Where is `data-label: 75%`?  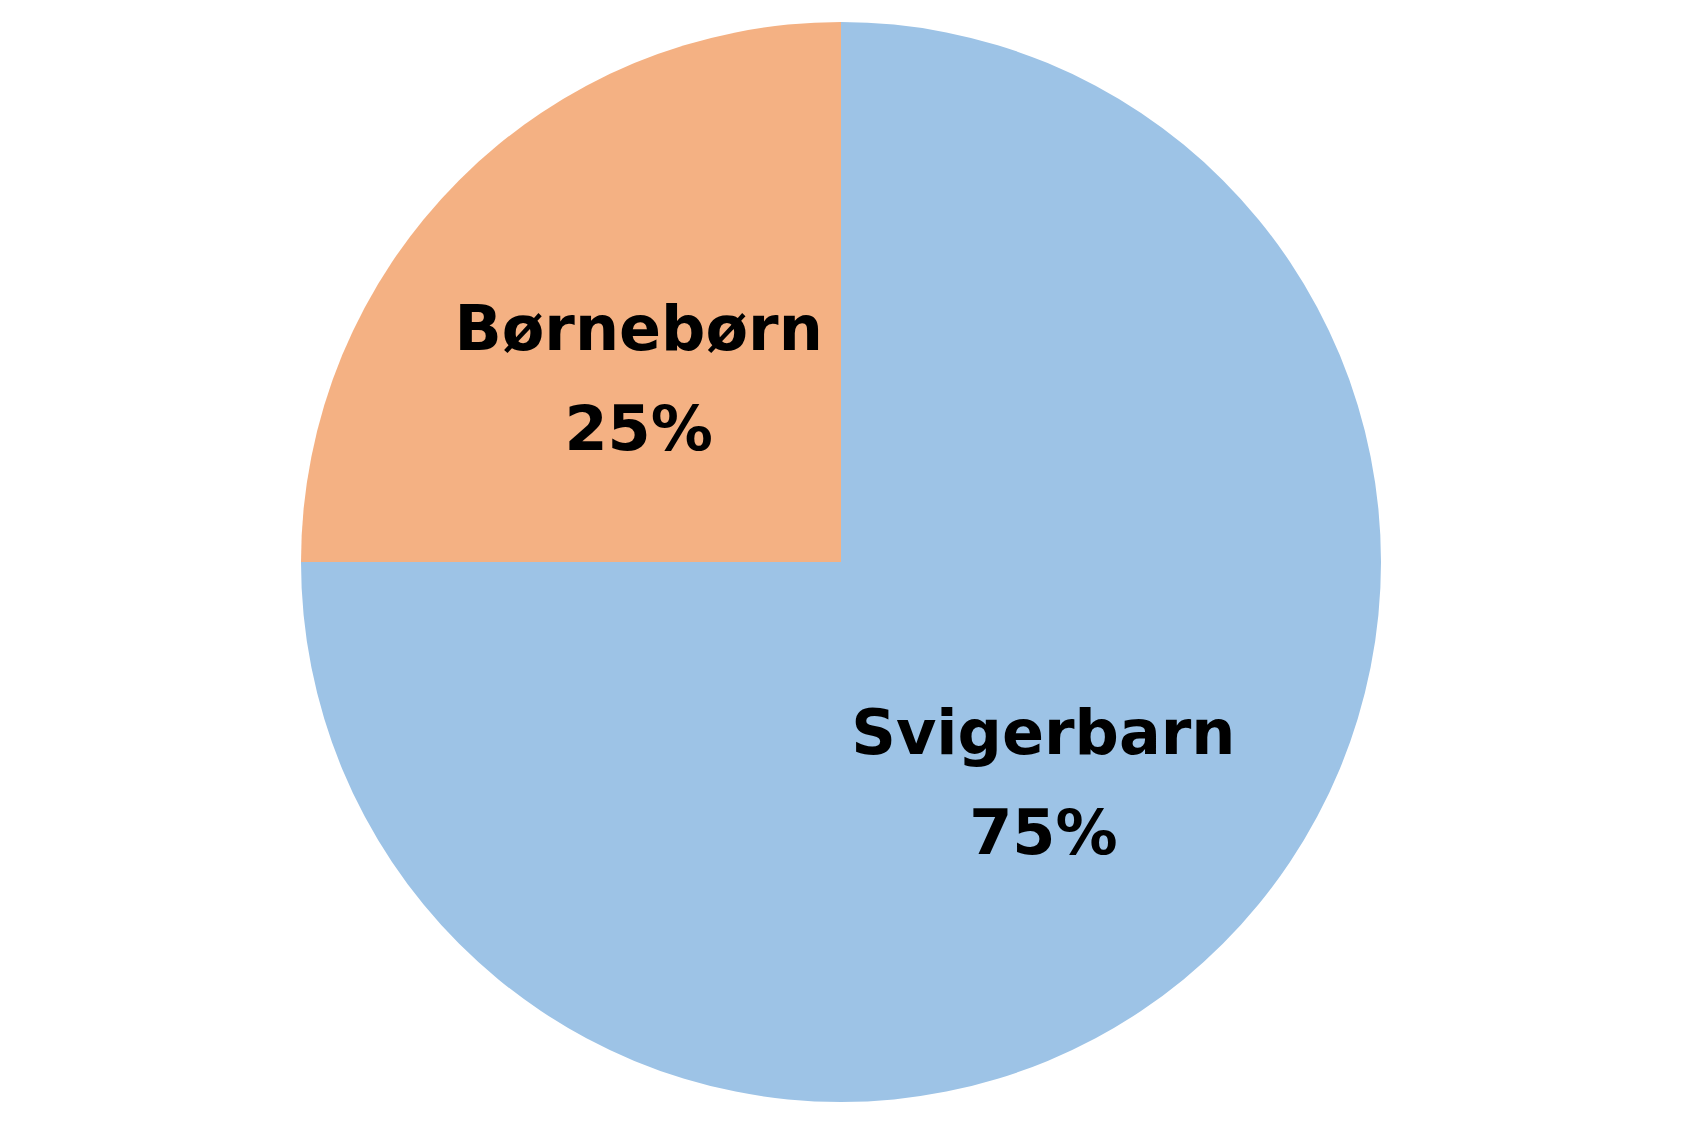 data-label: 75% is located at coordinates (1043, 833).